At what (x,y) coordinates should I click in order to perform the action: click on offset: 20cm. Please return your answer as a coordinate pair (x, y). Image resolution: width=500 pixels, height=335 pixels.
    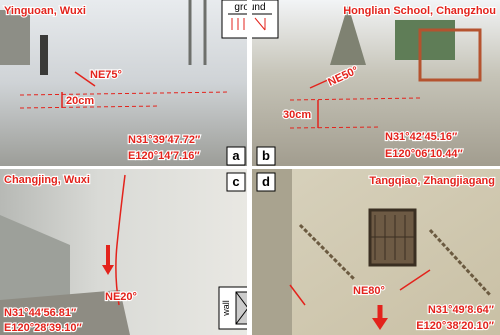
    Looking at the image, I should click on (80, 101).